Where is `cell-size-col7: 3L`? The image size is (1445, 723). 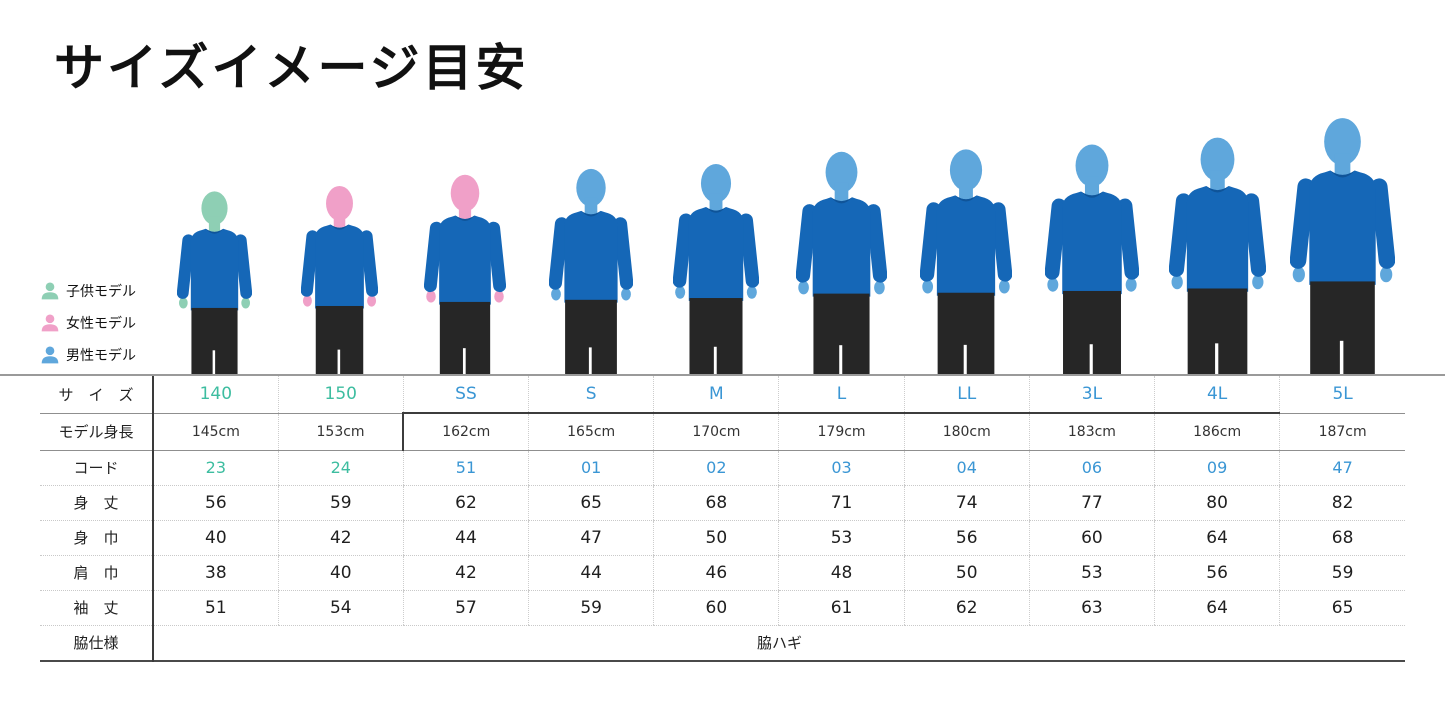 cell-size-col7: 3L is located at coordinates (1091, 395).